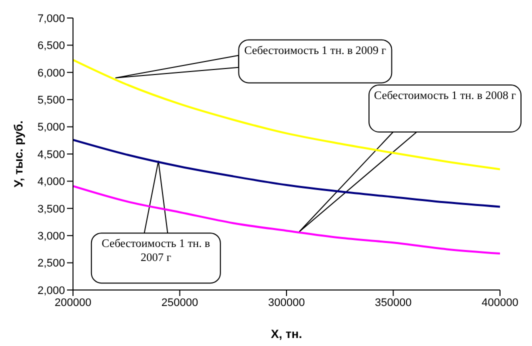 The width and height of the screenshot is (532, 346). Describe the element at coordinates (51, 154) in the screenshot. I see `y-tick-label: 4,500` at that location.